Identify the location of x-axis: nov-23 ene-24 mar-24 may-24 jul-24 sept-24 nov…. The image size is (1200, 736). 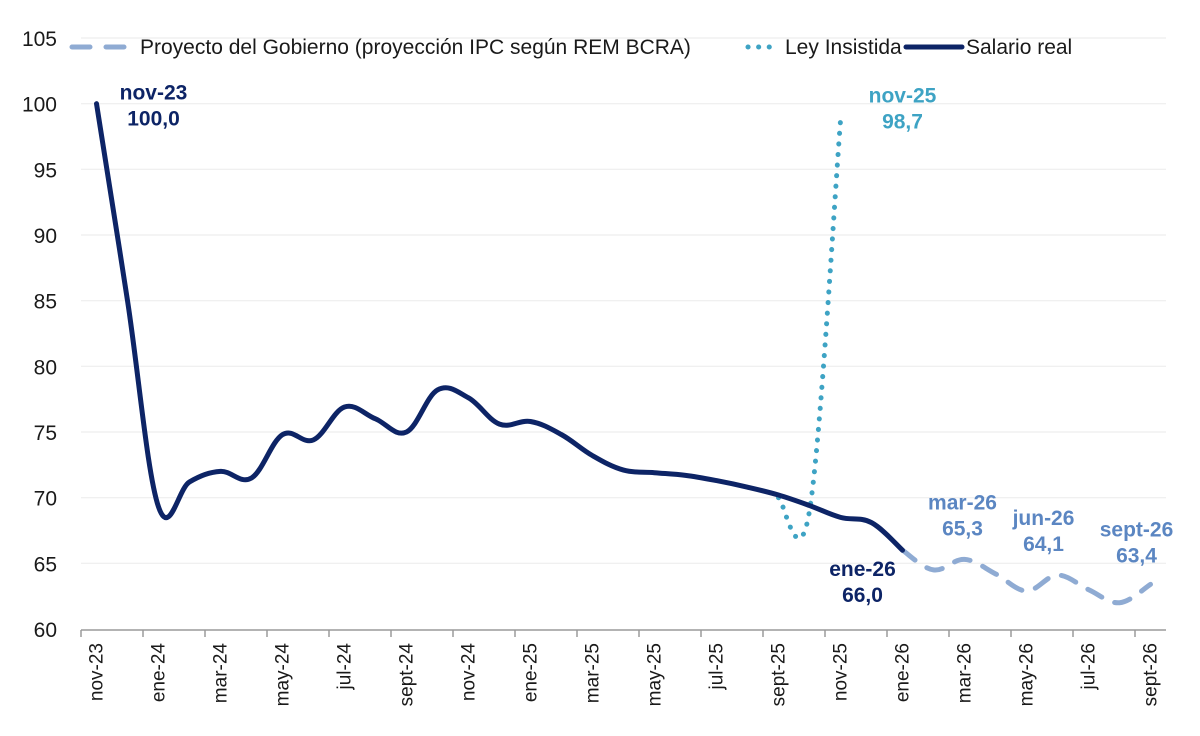
(623, 668).